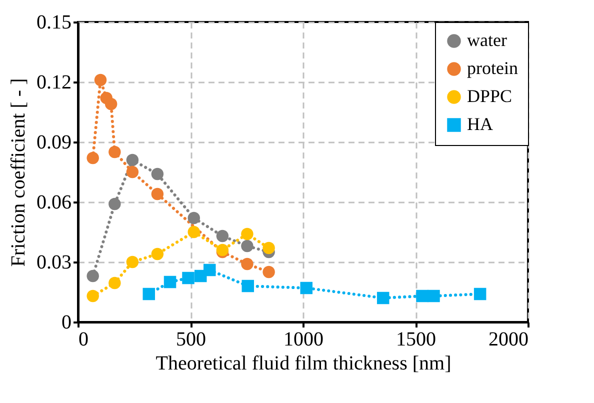  I want to click on x-tick-label: 500, so click(191, 339).